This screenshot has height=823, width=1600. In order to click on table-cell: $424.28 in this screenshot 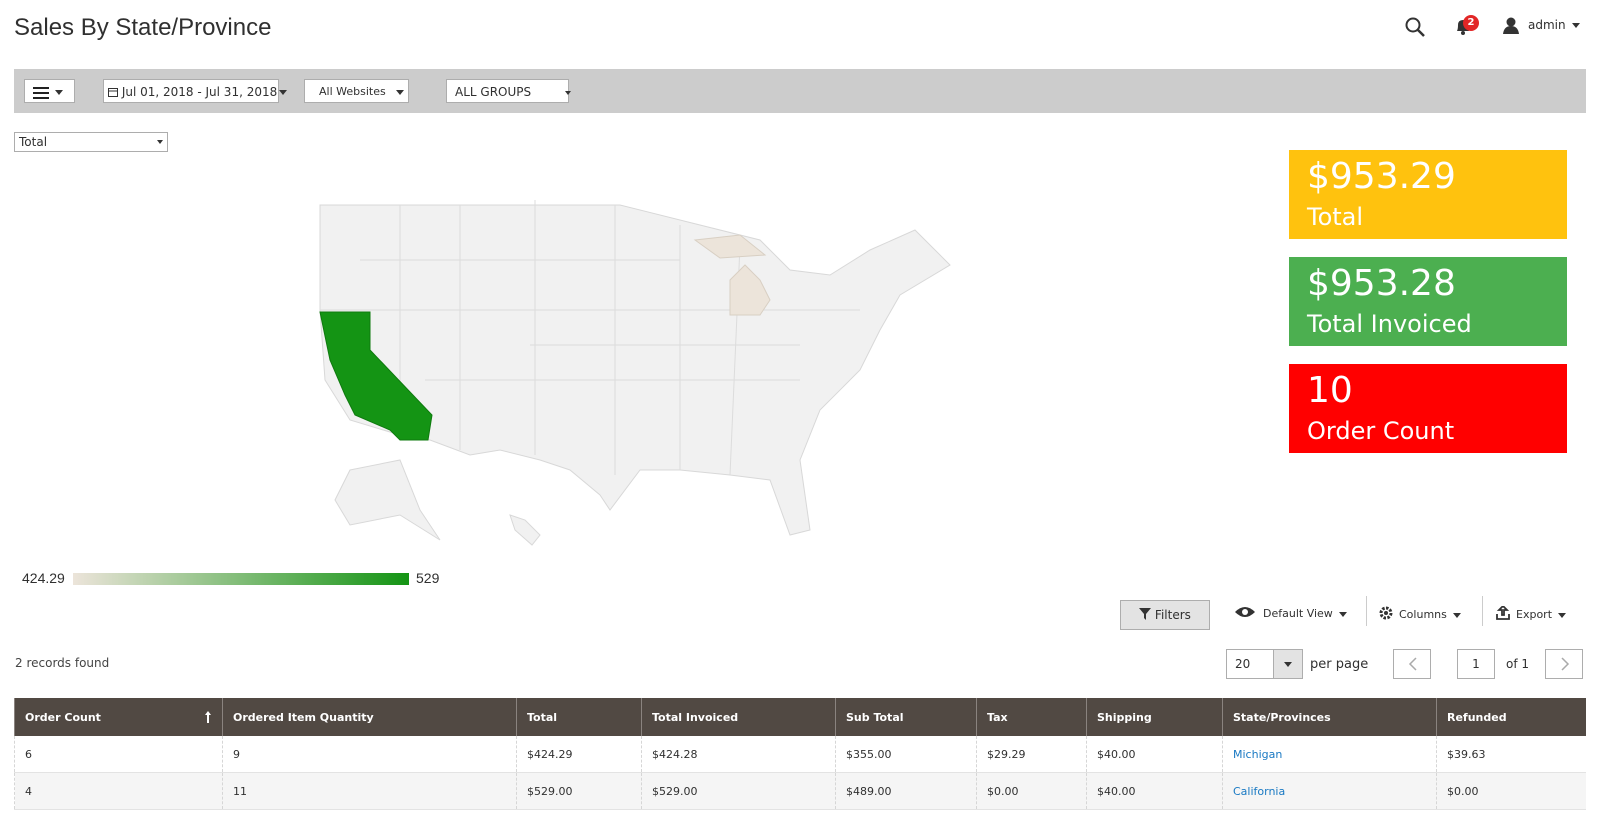, I will do `click(738, 754)`.